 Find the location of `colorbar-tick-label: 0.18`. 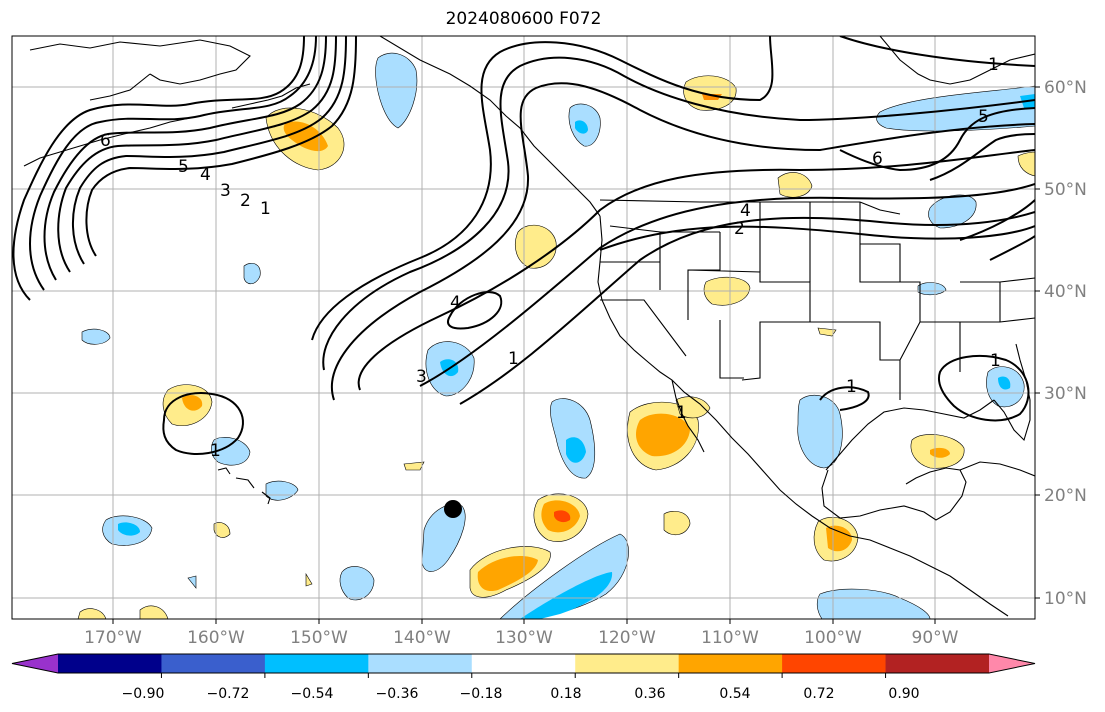

colorbar-tick-label: 0.18 is located at coordinates (565, 694).